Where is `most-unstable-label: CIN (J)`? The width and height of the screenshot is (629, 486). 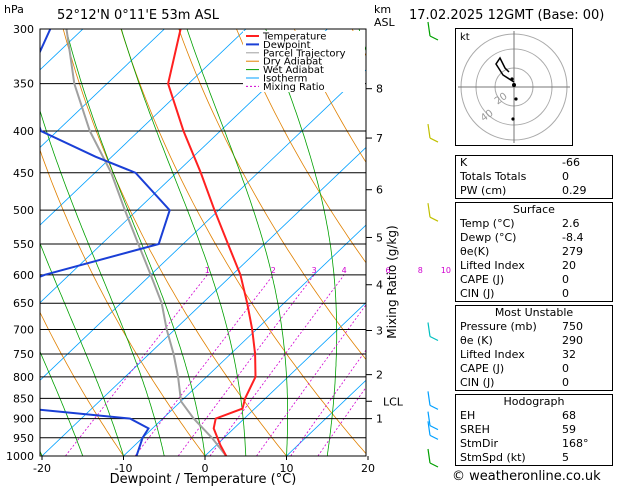
most-unstable-label: CIN (J) is located at coordinates (477, 382).